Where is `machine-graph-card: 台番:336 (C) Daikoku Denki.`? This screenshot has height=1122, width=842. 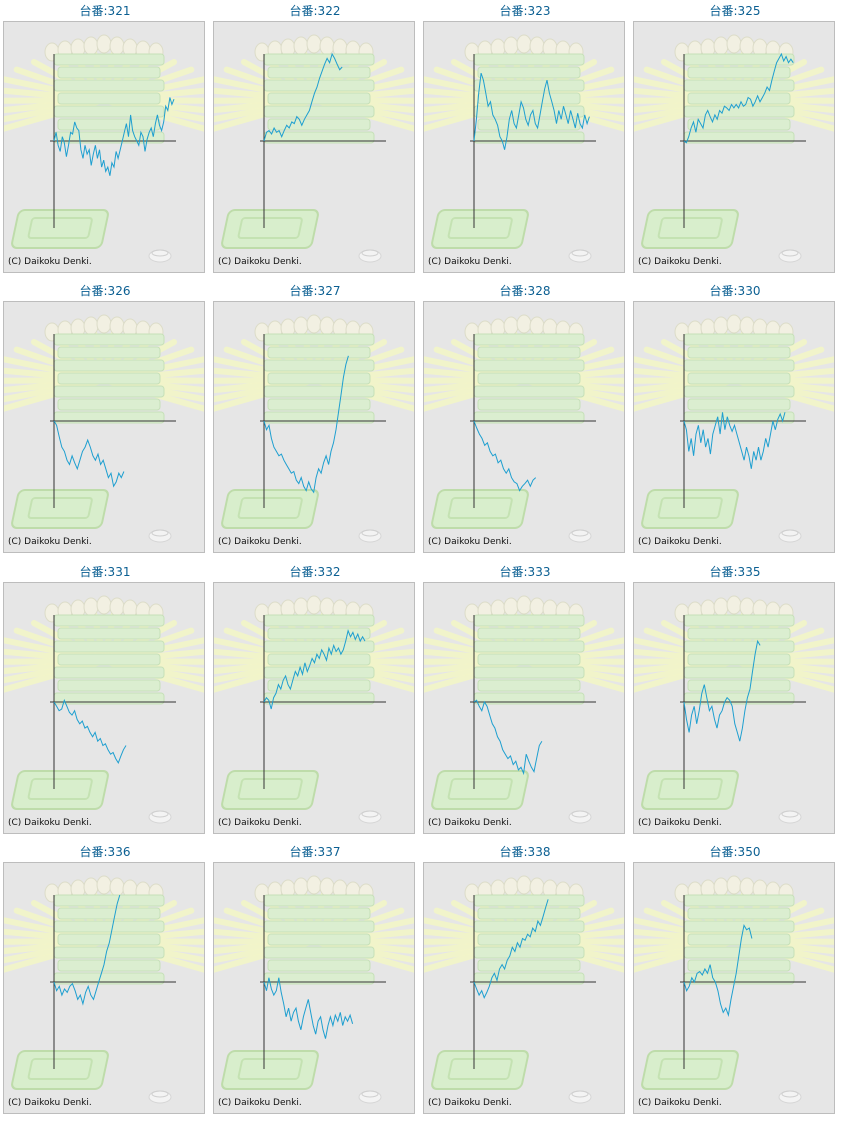 machine-graph-card: 台番:336 (C) Daikoku Denki. is located at coordinates (105, 981).